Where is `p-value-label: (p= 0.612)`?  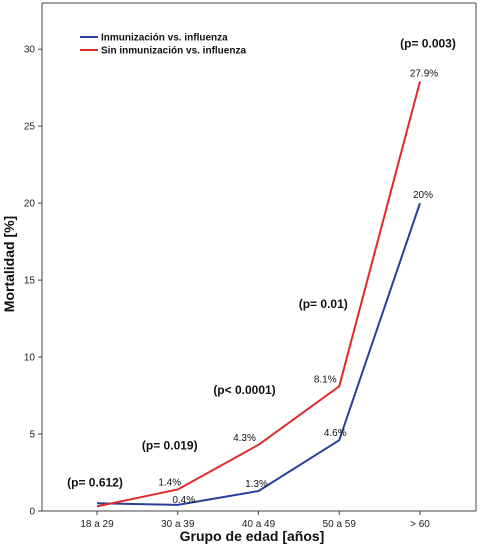
p-value-label: (p= 0.612) is located at coordinates (95, 482).